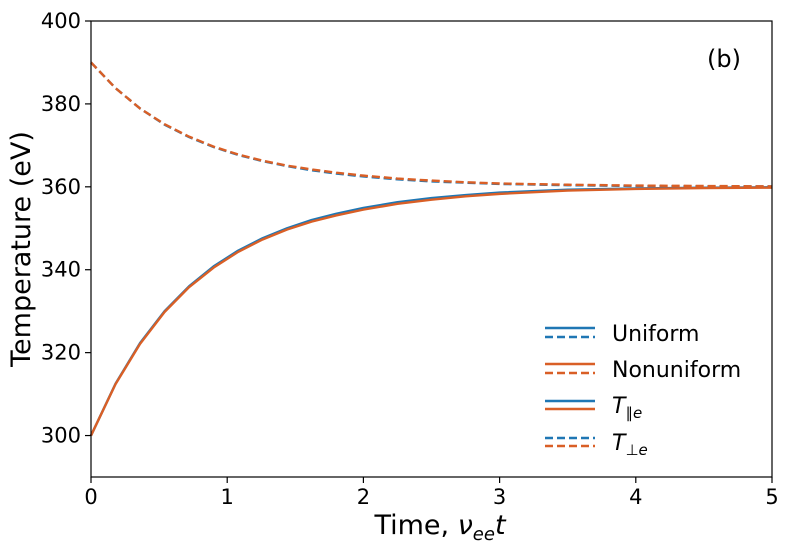 Image resolution: width=793 pixels, height=549 pixels. I want to click on x-axis-label: Time, νeet, so click(440, 527).